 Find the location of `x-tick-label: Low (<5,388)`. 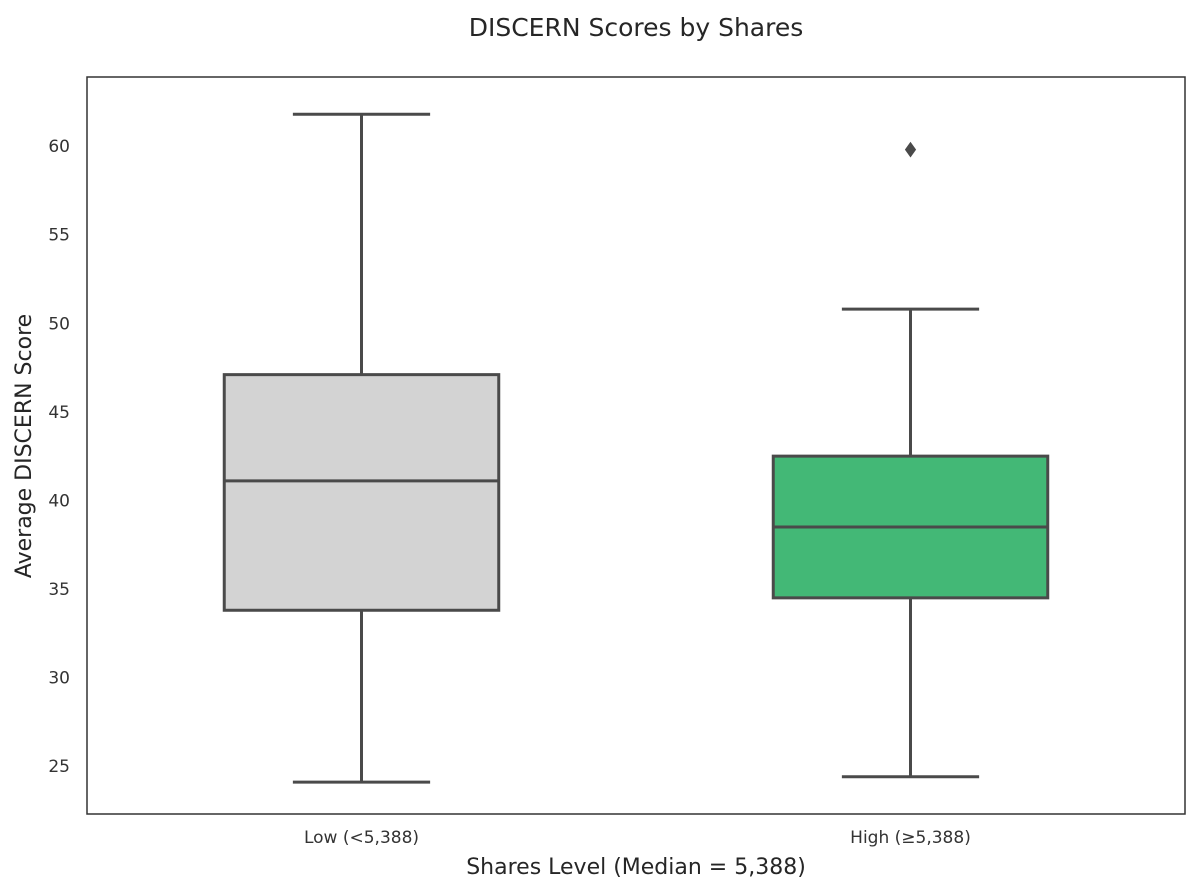

x-tick-label: Low (<5,388) is located at coordinates (361, 838).